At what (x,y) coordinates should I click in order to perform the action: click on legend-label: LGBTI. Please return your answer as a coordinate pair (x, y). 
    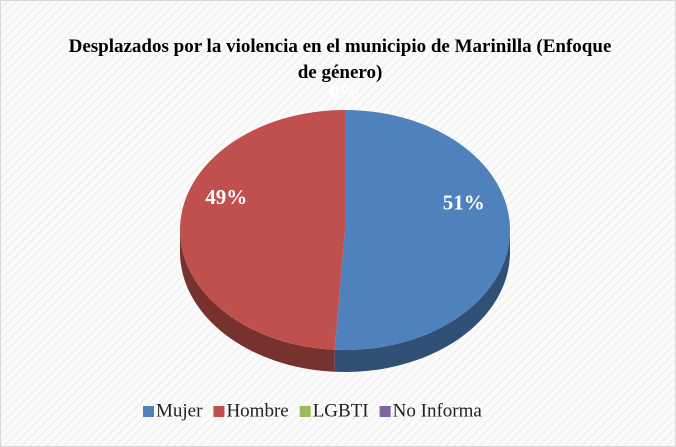
    Looking at the image, I should click on (341, 410).